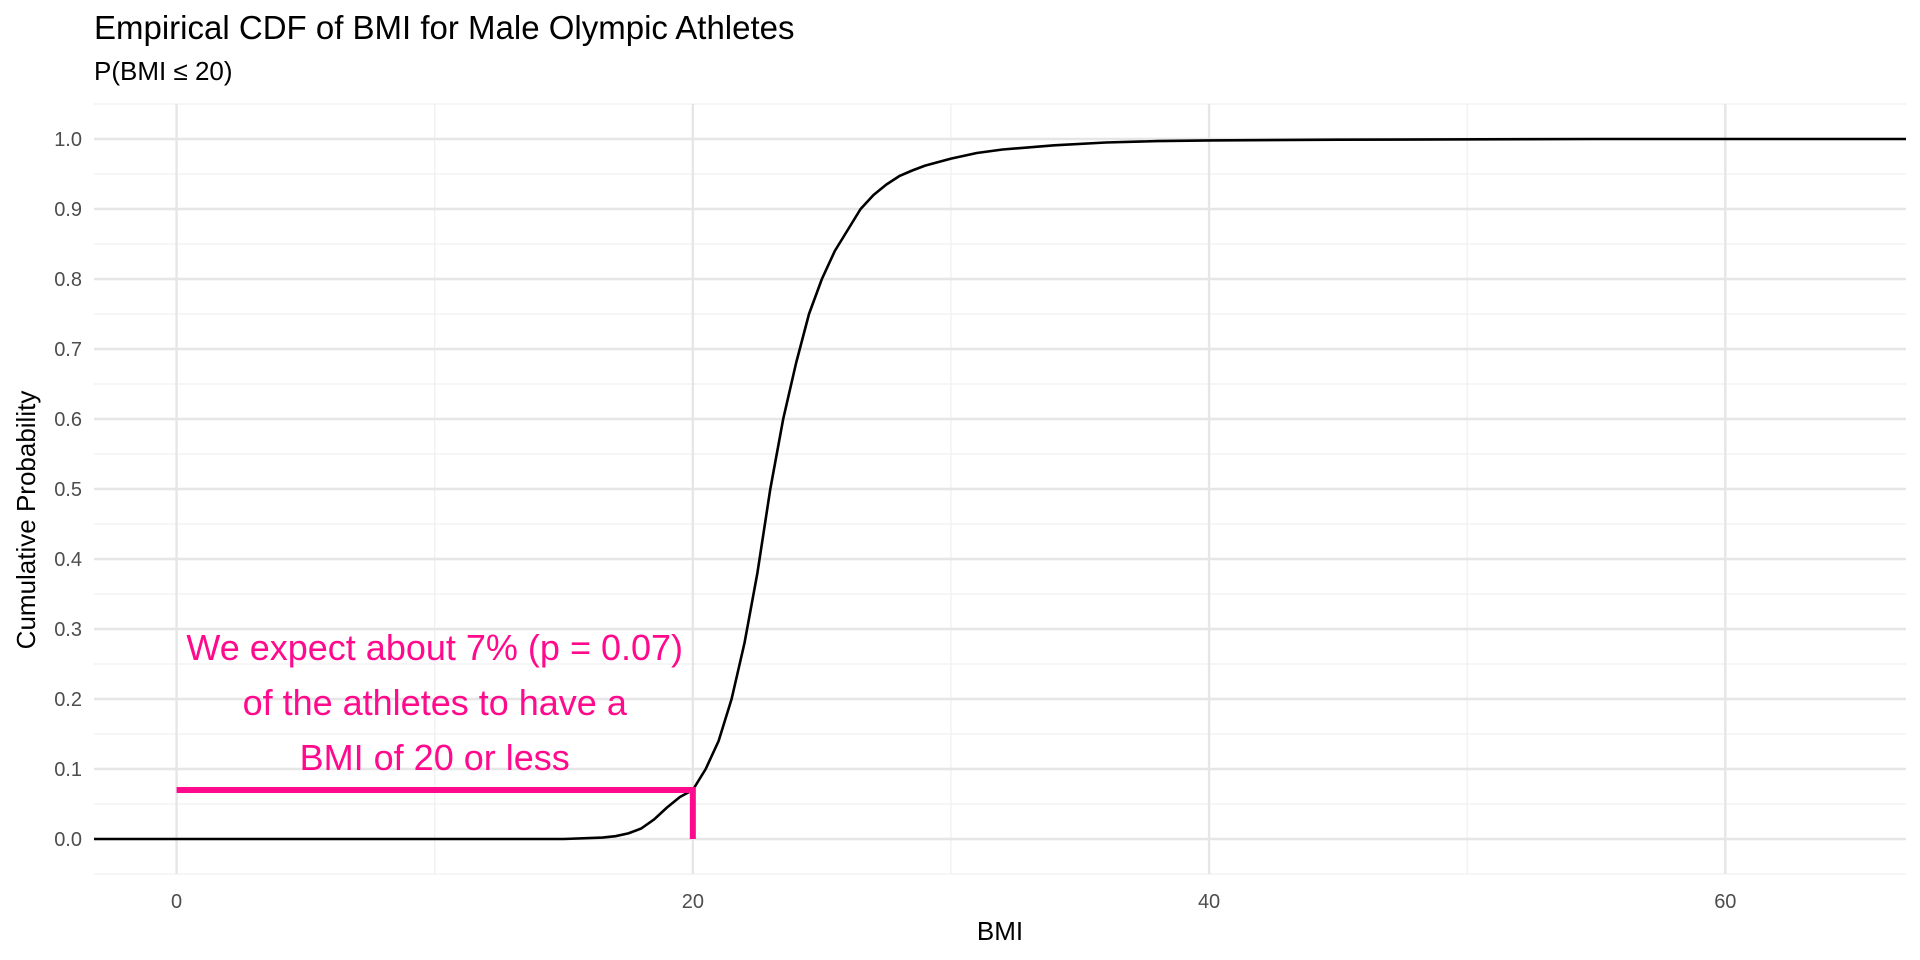  What do you see at coordinates (68, 700) in the screenshot?
I see `y-tick-label: 0.2` at bounding box center [68, 700].